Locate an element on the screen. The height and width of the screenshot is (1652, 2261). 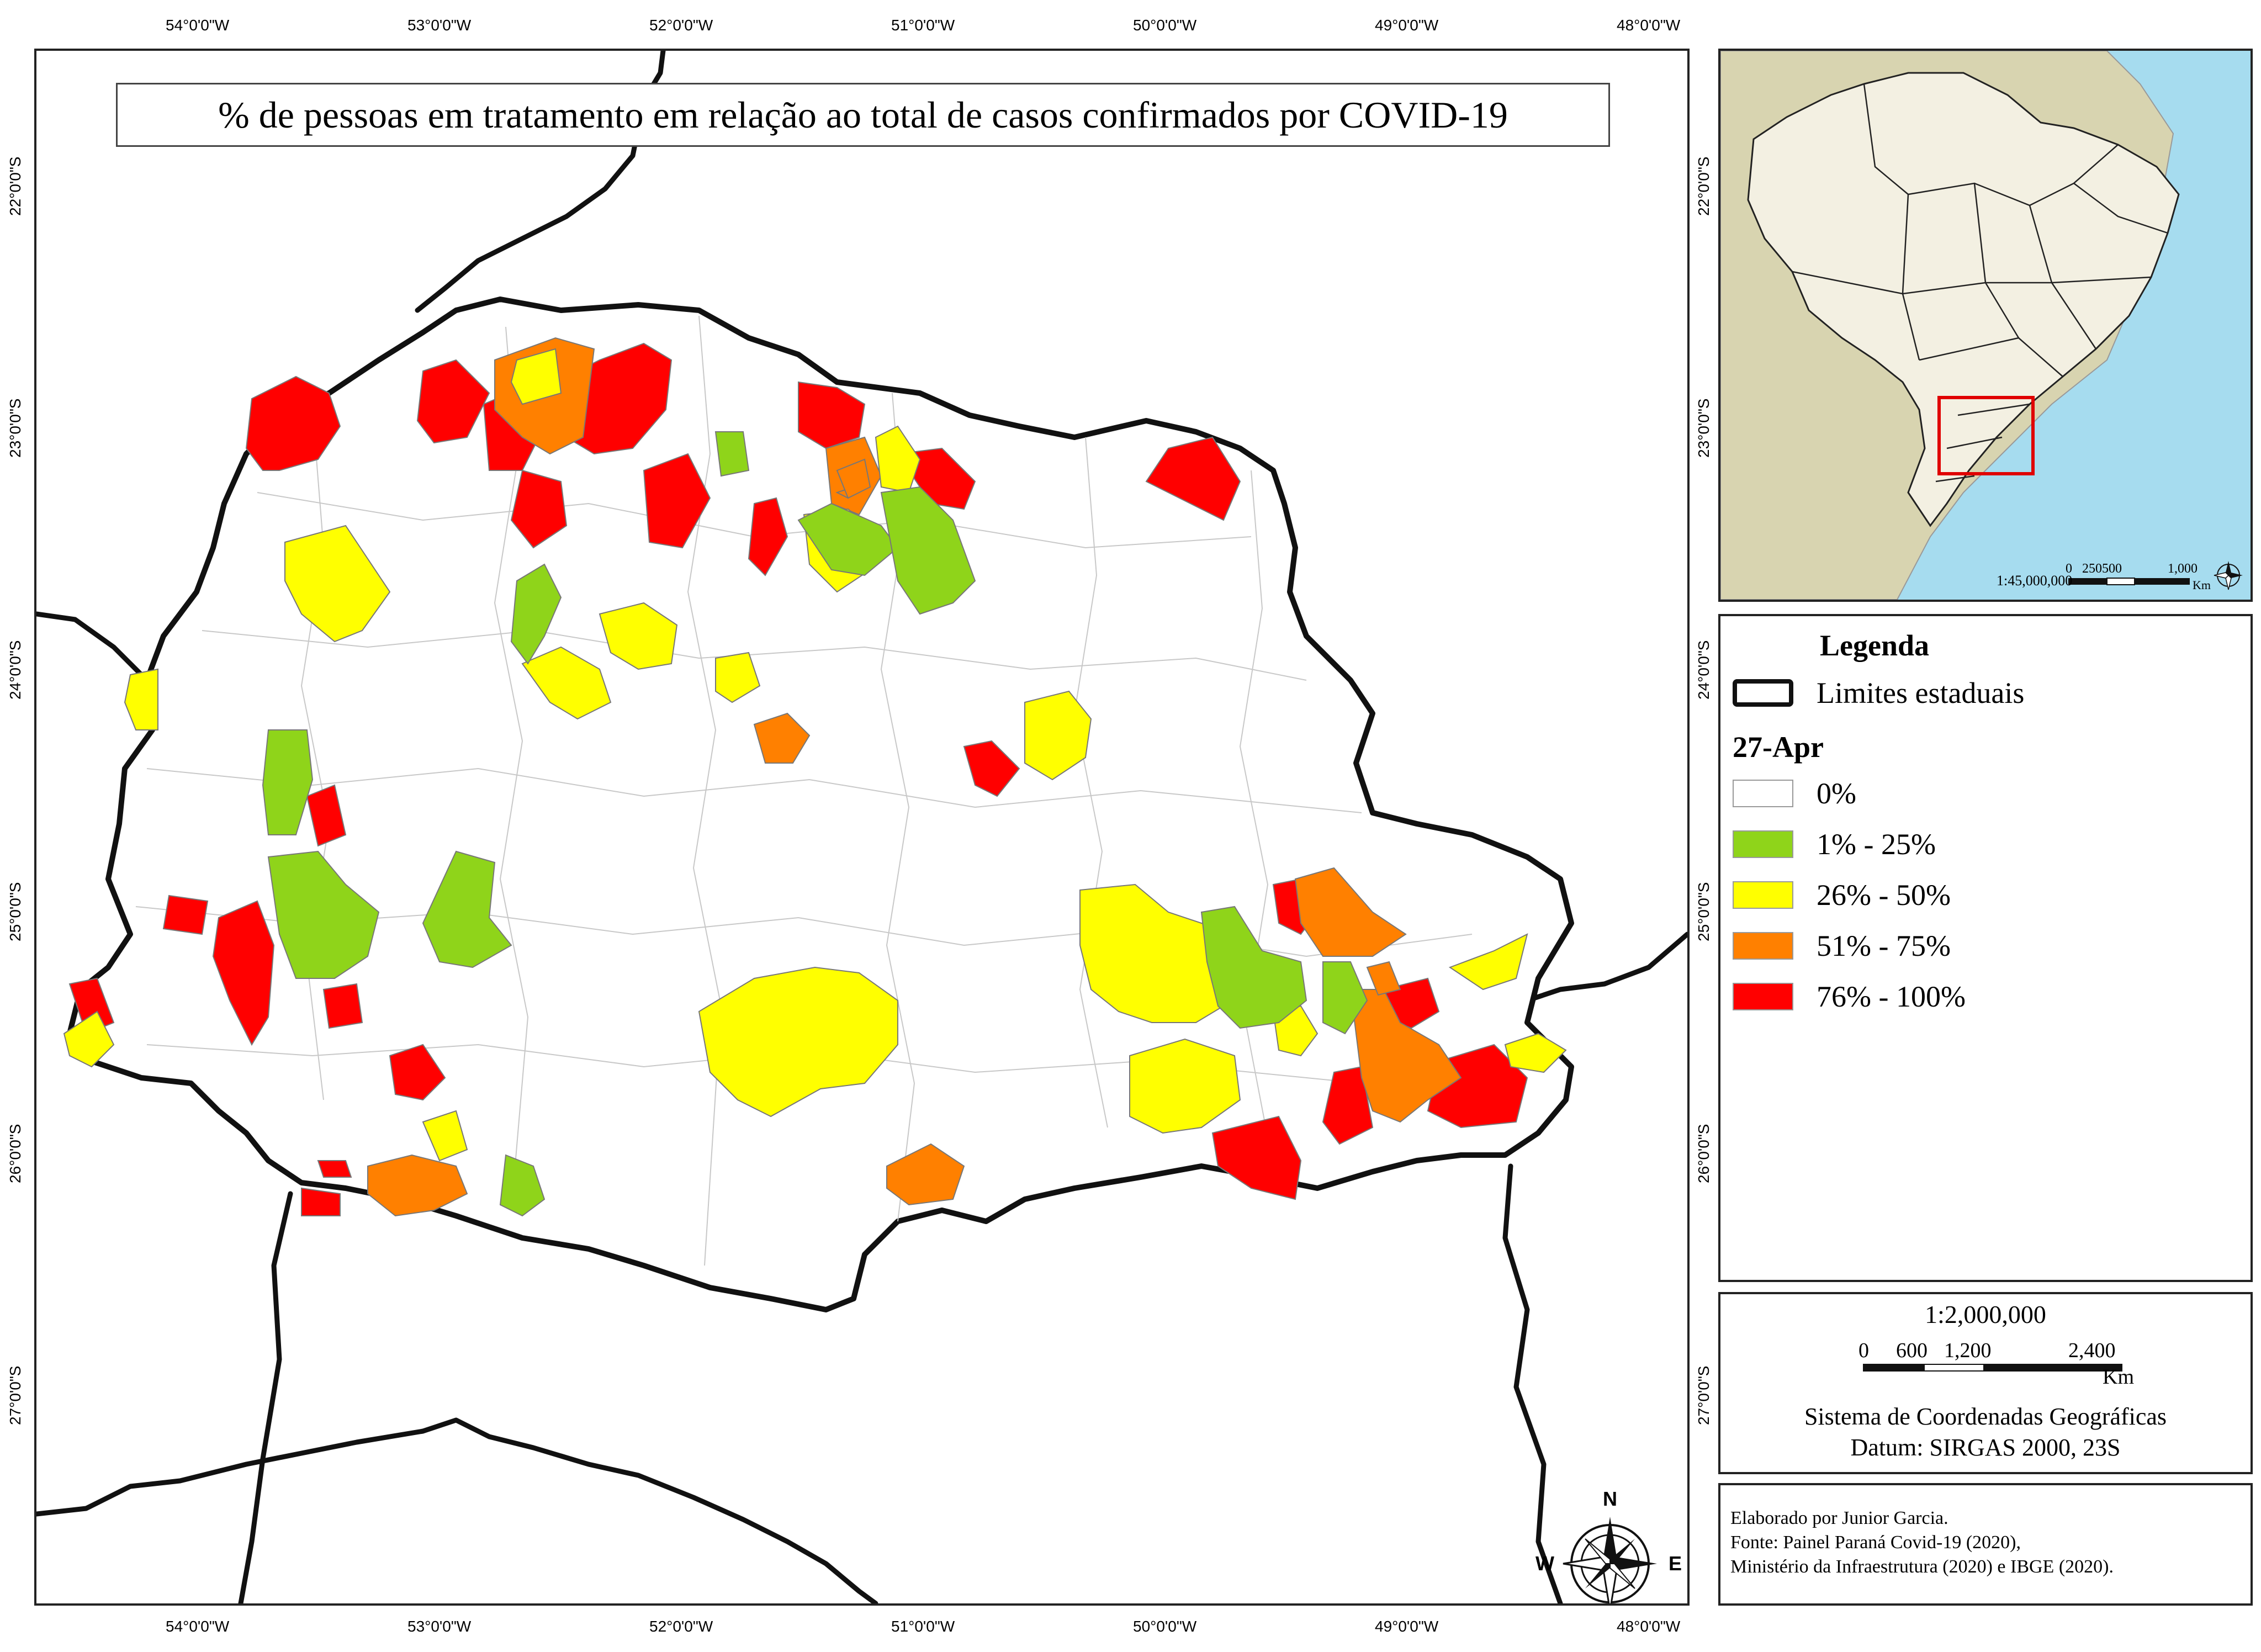
lon-label-50: 50°0'0"W is located at coordinates (1165, 25).